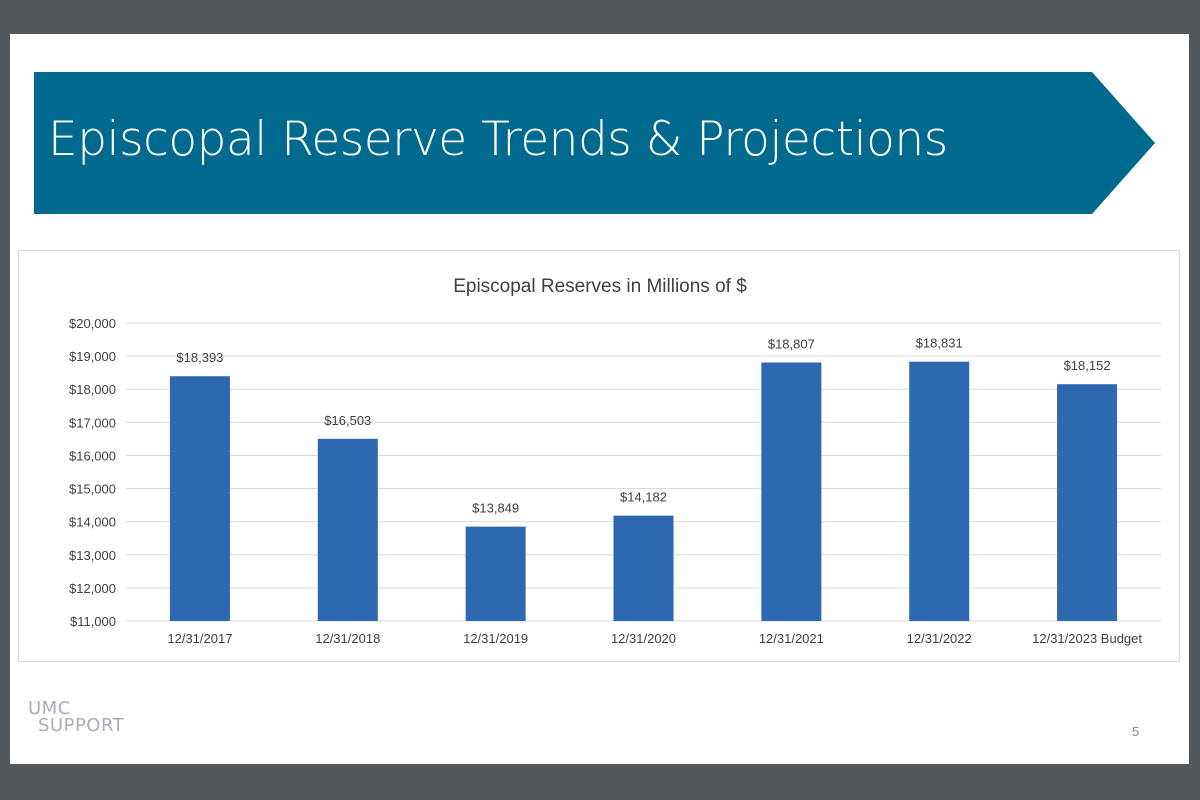  What do you see at coordinates (92, 522) in the screenshot?
I see `y-tick-label: $14,000` at bounding box center [92, 522].